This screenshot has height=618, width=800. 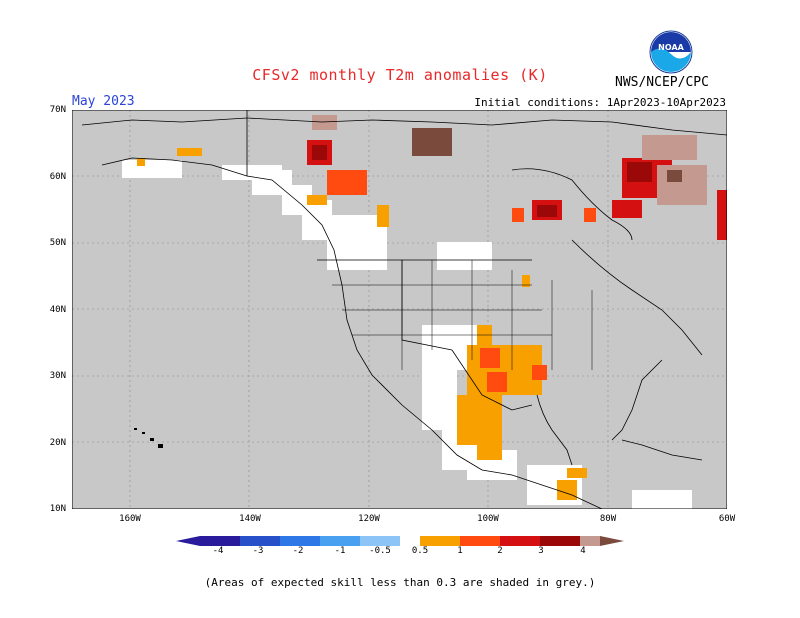 What do you see at coordinates (583, 551) in the screenshot?
I see `colorbar-label: 4` at bounding box center [583, 551].